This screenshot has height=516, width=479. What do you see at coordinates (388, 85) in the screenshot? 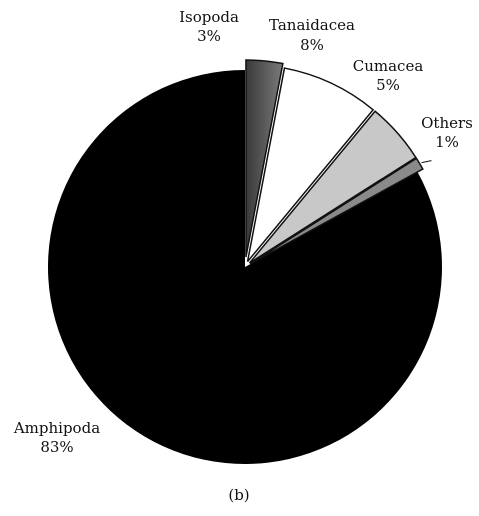
I see `label-cumacea-value: 5%` at bounding box center [388, 85].